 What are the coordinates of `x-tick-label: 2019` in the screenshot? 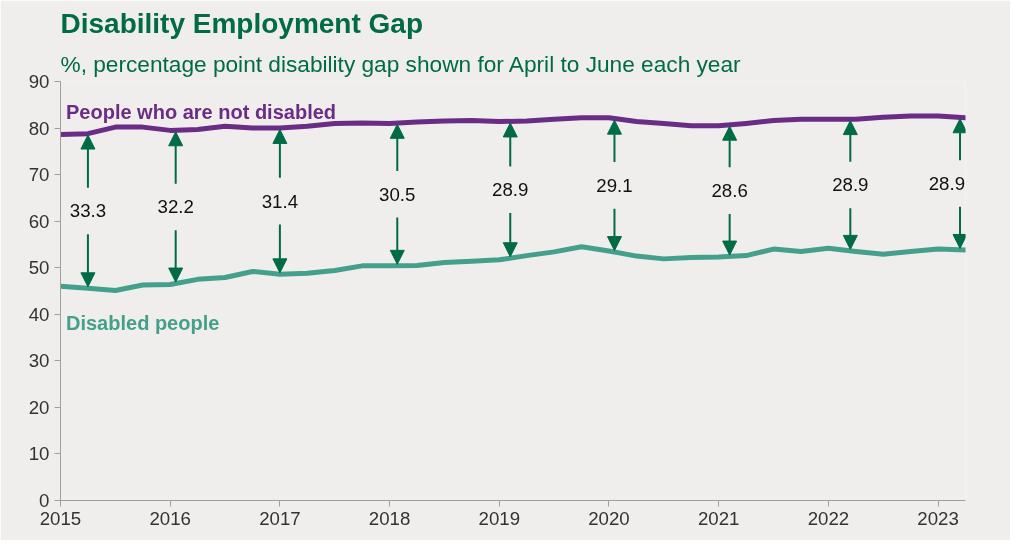 It's located at (499, 518).